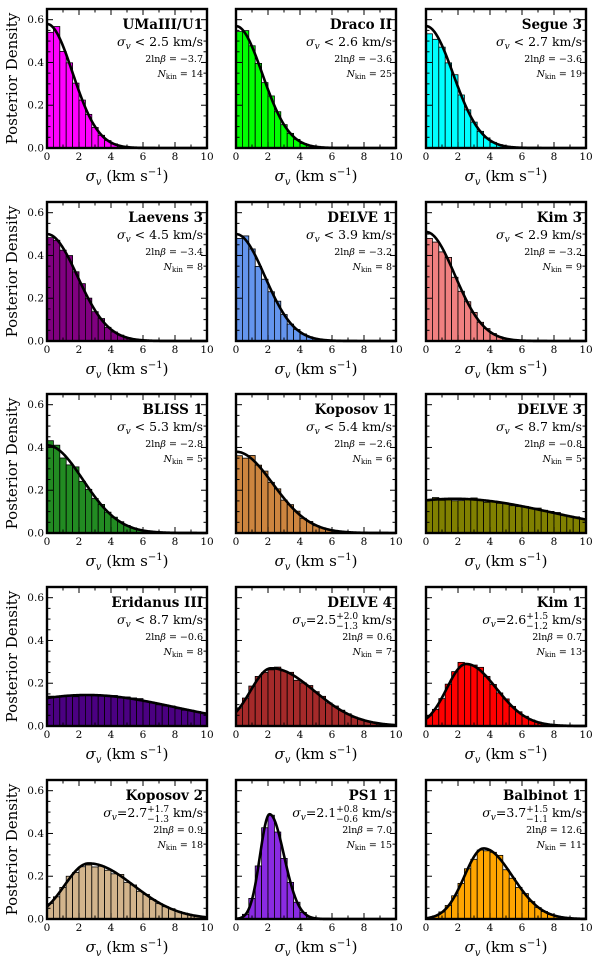 This screenshot has width=602, height=965. I want to click on nkin-value: Nkin = 7, so click(372, 653).